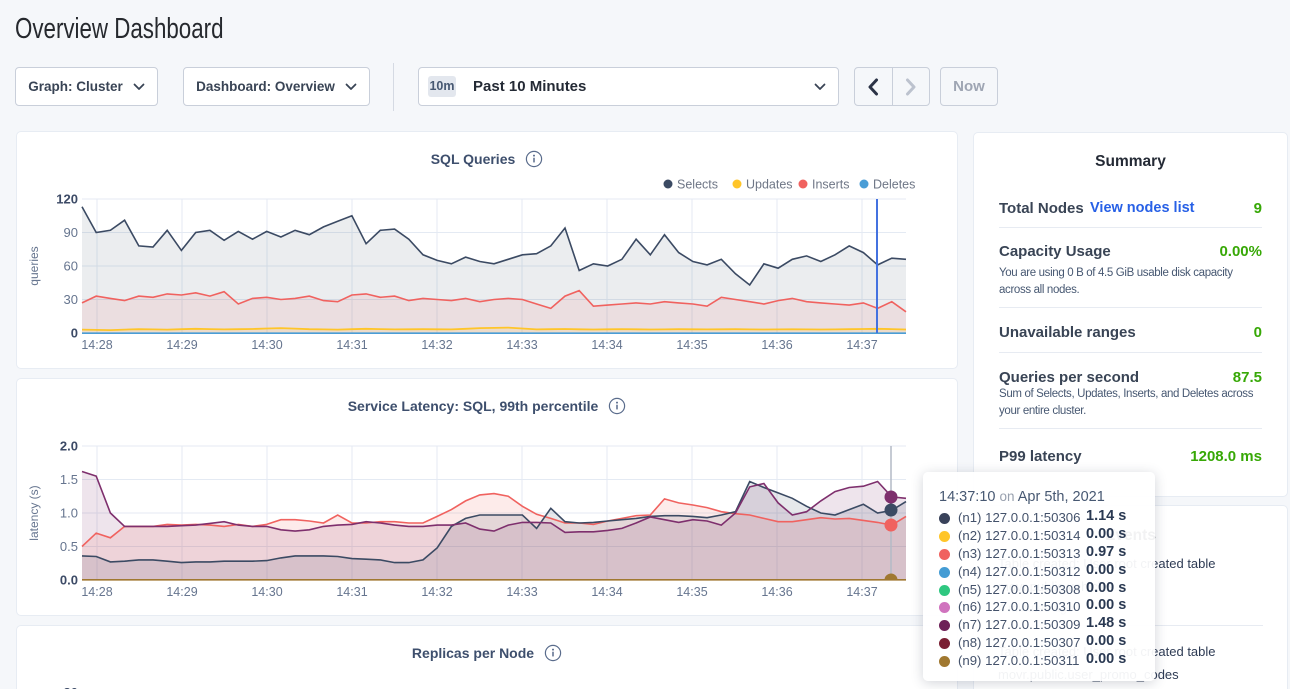 This screenshot has width=1290, height=689. Describe the element at coordinates (69, 446) in the screenshot. I see `svg-text: 2.0` at that location.